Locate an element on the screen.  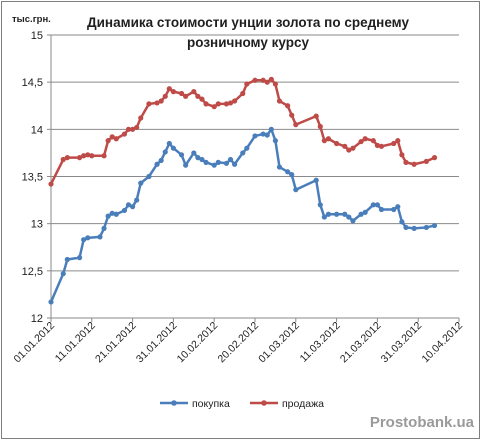
y-tick-label: 13 is located at coordinates (37, 225).